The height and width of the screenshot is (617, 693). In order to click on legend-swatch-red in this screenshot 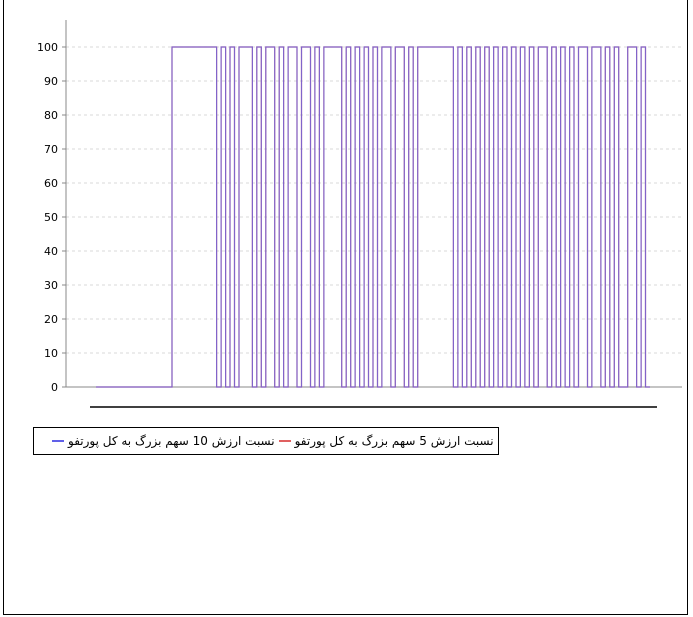, I will do `click(284, 441)`.